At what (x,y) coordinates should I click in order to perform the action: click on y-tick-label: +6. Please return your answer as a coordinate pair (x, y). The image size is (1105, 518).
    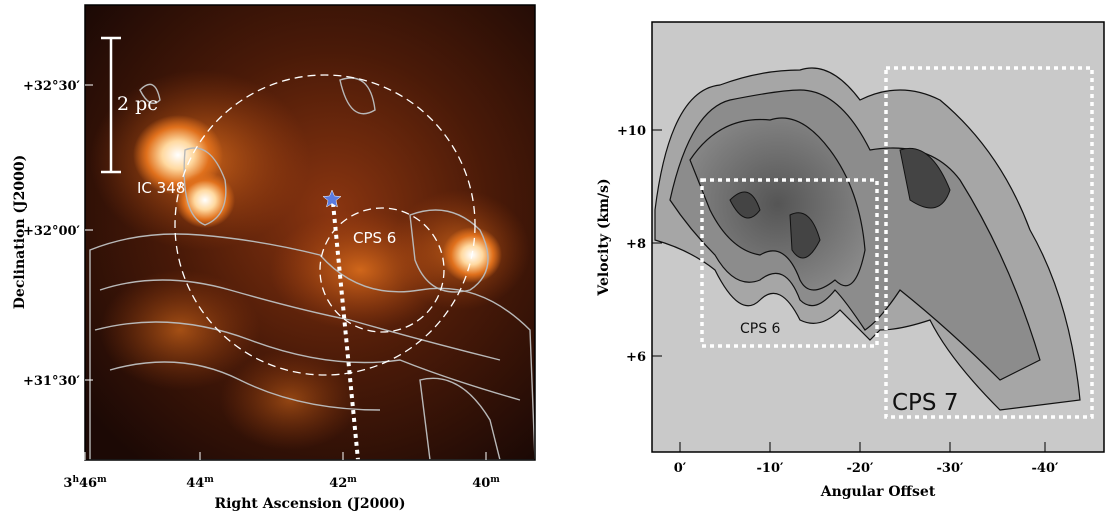
    Looking at the image, I should click on (636, 357).